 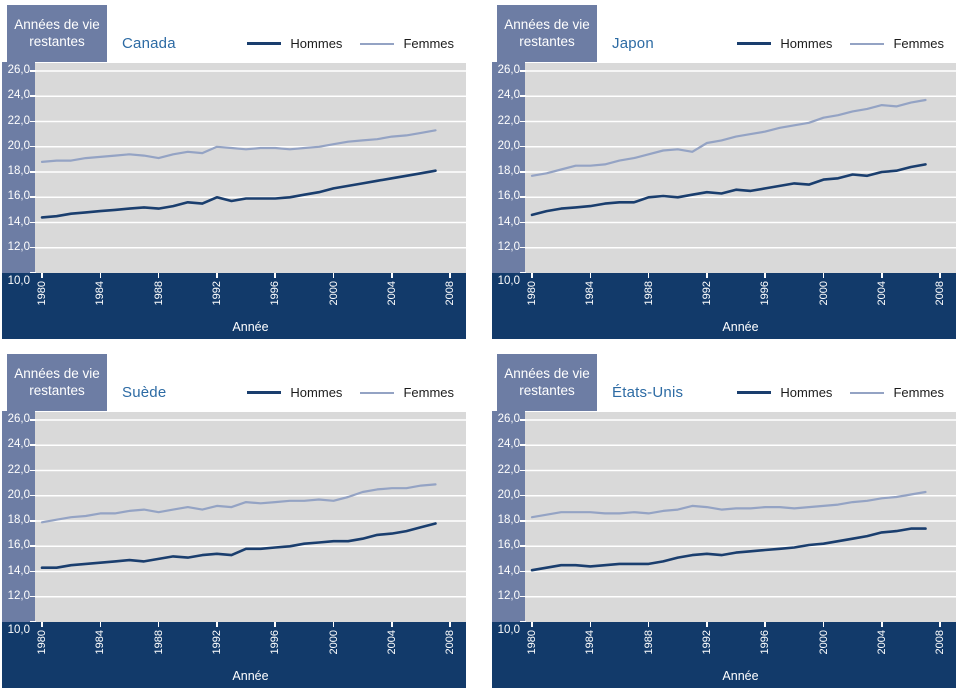 I want to click on chart-title: Suède, so click(x=144, y=392).